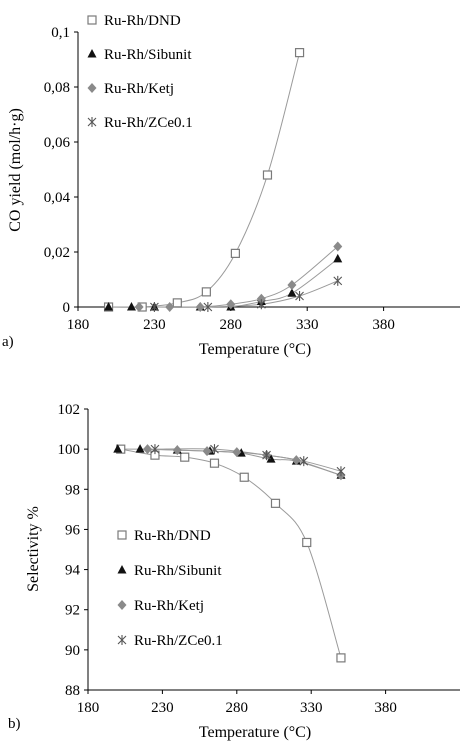  I want to click on panel-a-x-tick-label: 230, so click(154, 325).